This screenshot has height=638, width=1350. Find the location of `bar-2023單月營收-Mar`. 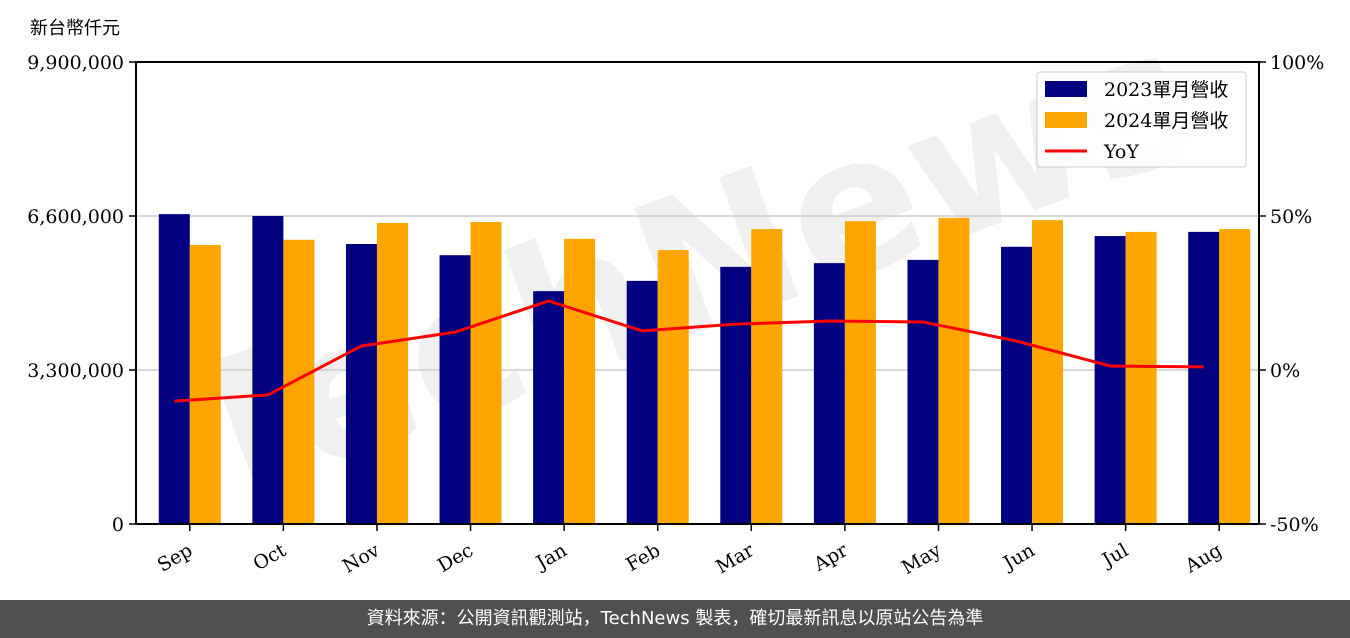

bar-2023單月營收-Mar is located at coordinates (736, 395).